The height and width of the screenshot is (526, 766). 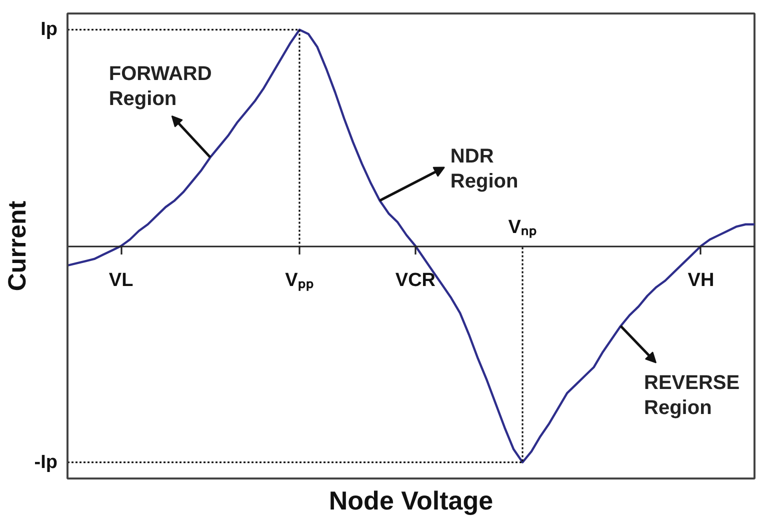 What do you see at coordinates (121, 280) in the screenshot?
I see `x-tick-label: VL` at bounding box center [121, 280].